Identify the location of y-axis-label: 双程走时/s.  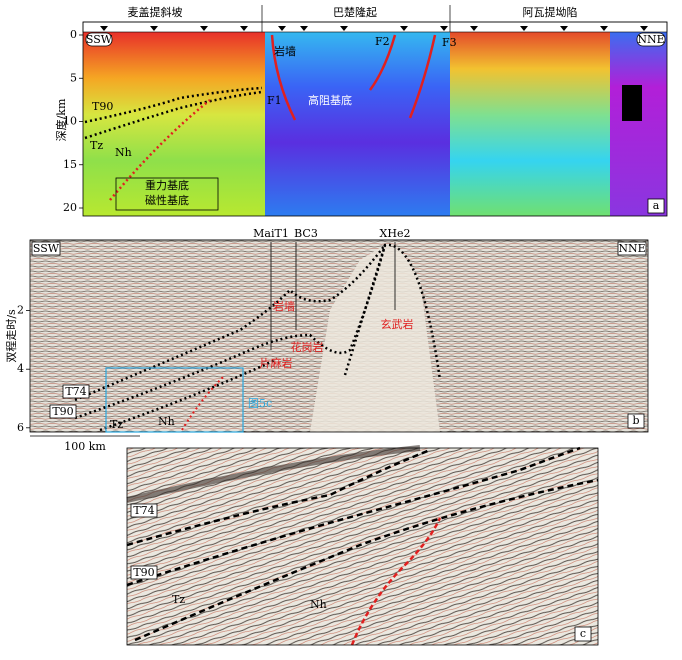
(11, 336).